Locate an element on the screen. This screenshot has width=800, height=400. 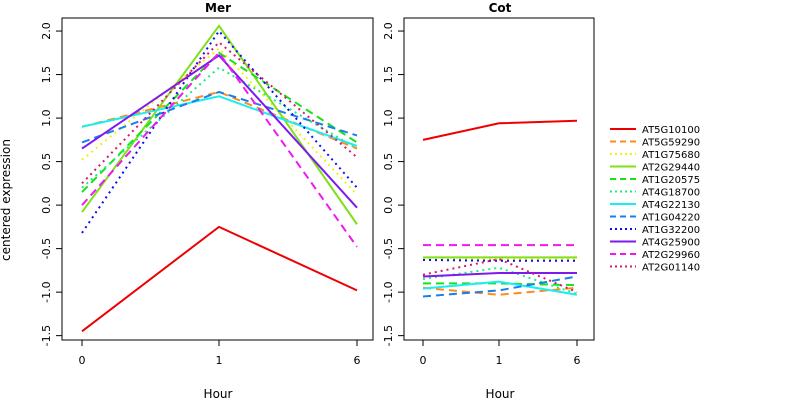
legend-label: AT4G25900 is located at coordinates (671, 243).